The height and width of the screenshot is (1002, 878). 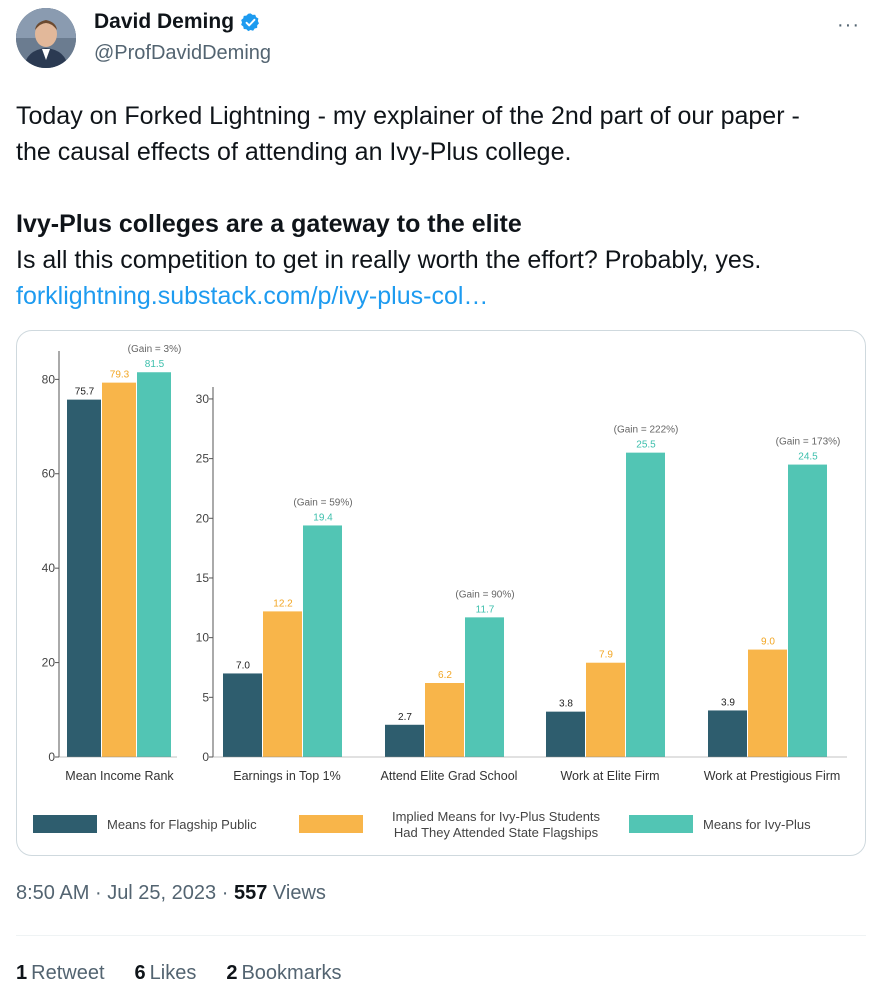 I want to click on x-category-label: Work at Prestigious Firm, so click(x=772, y=776).